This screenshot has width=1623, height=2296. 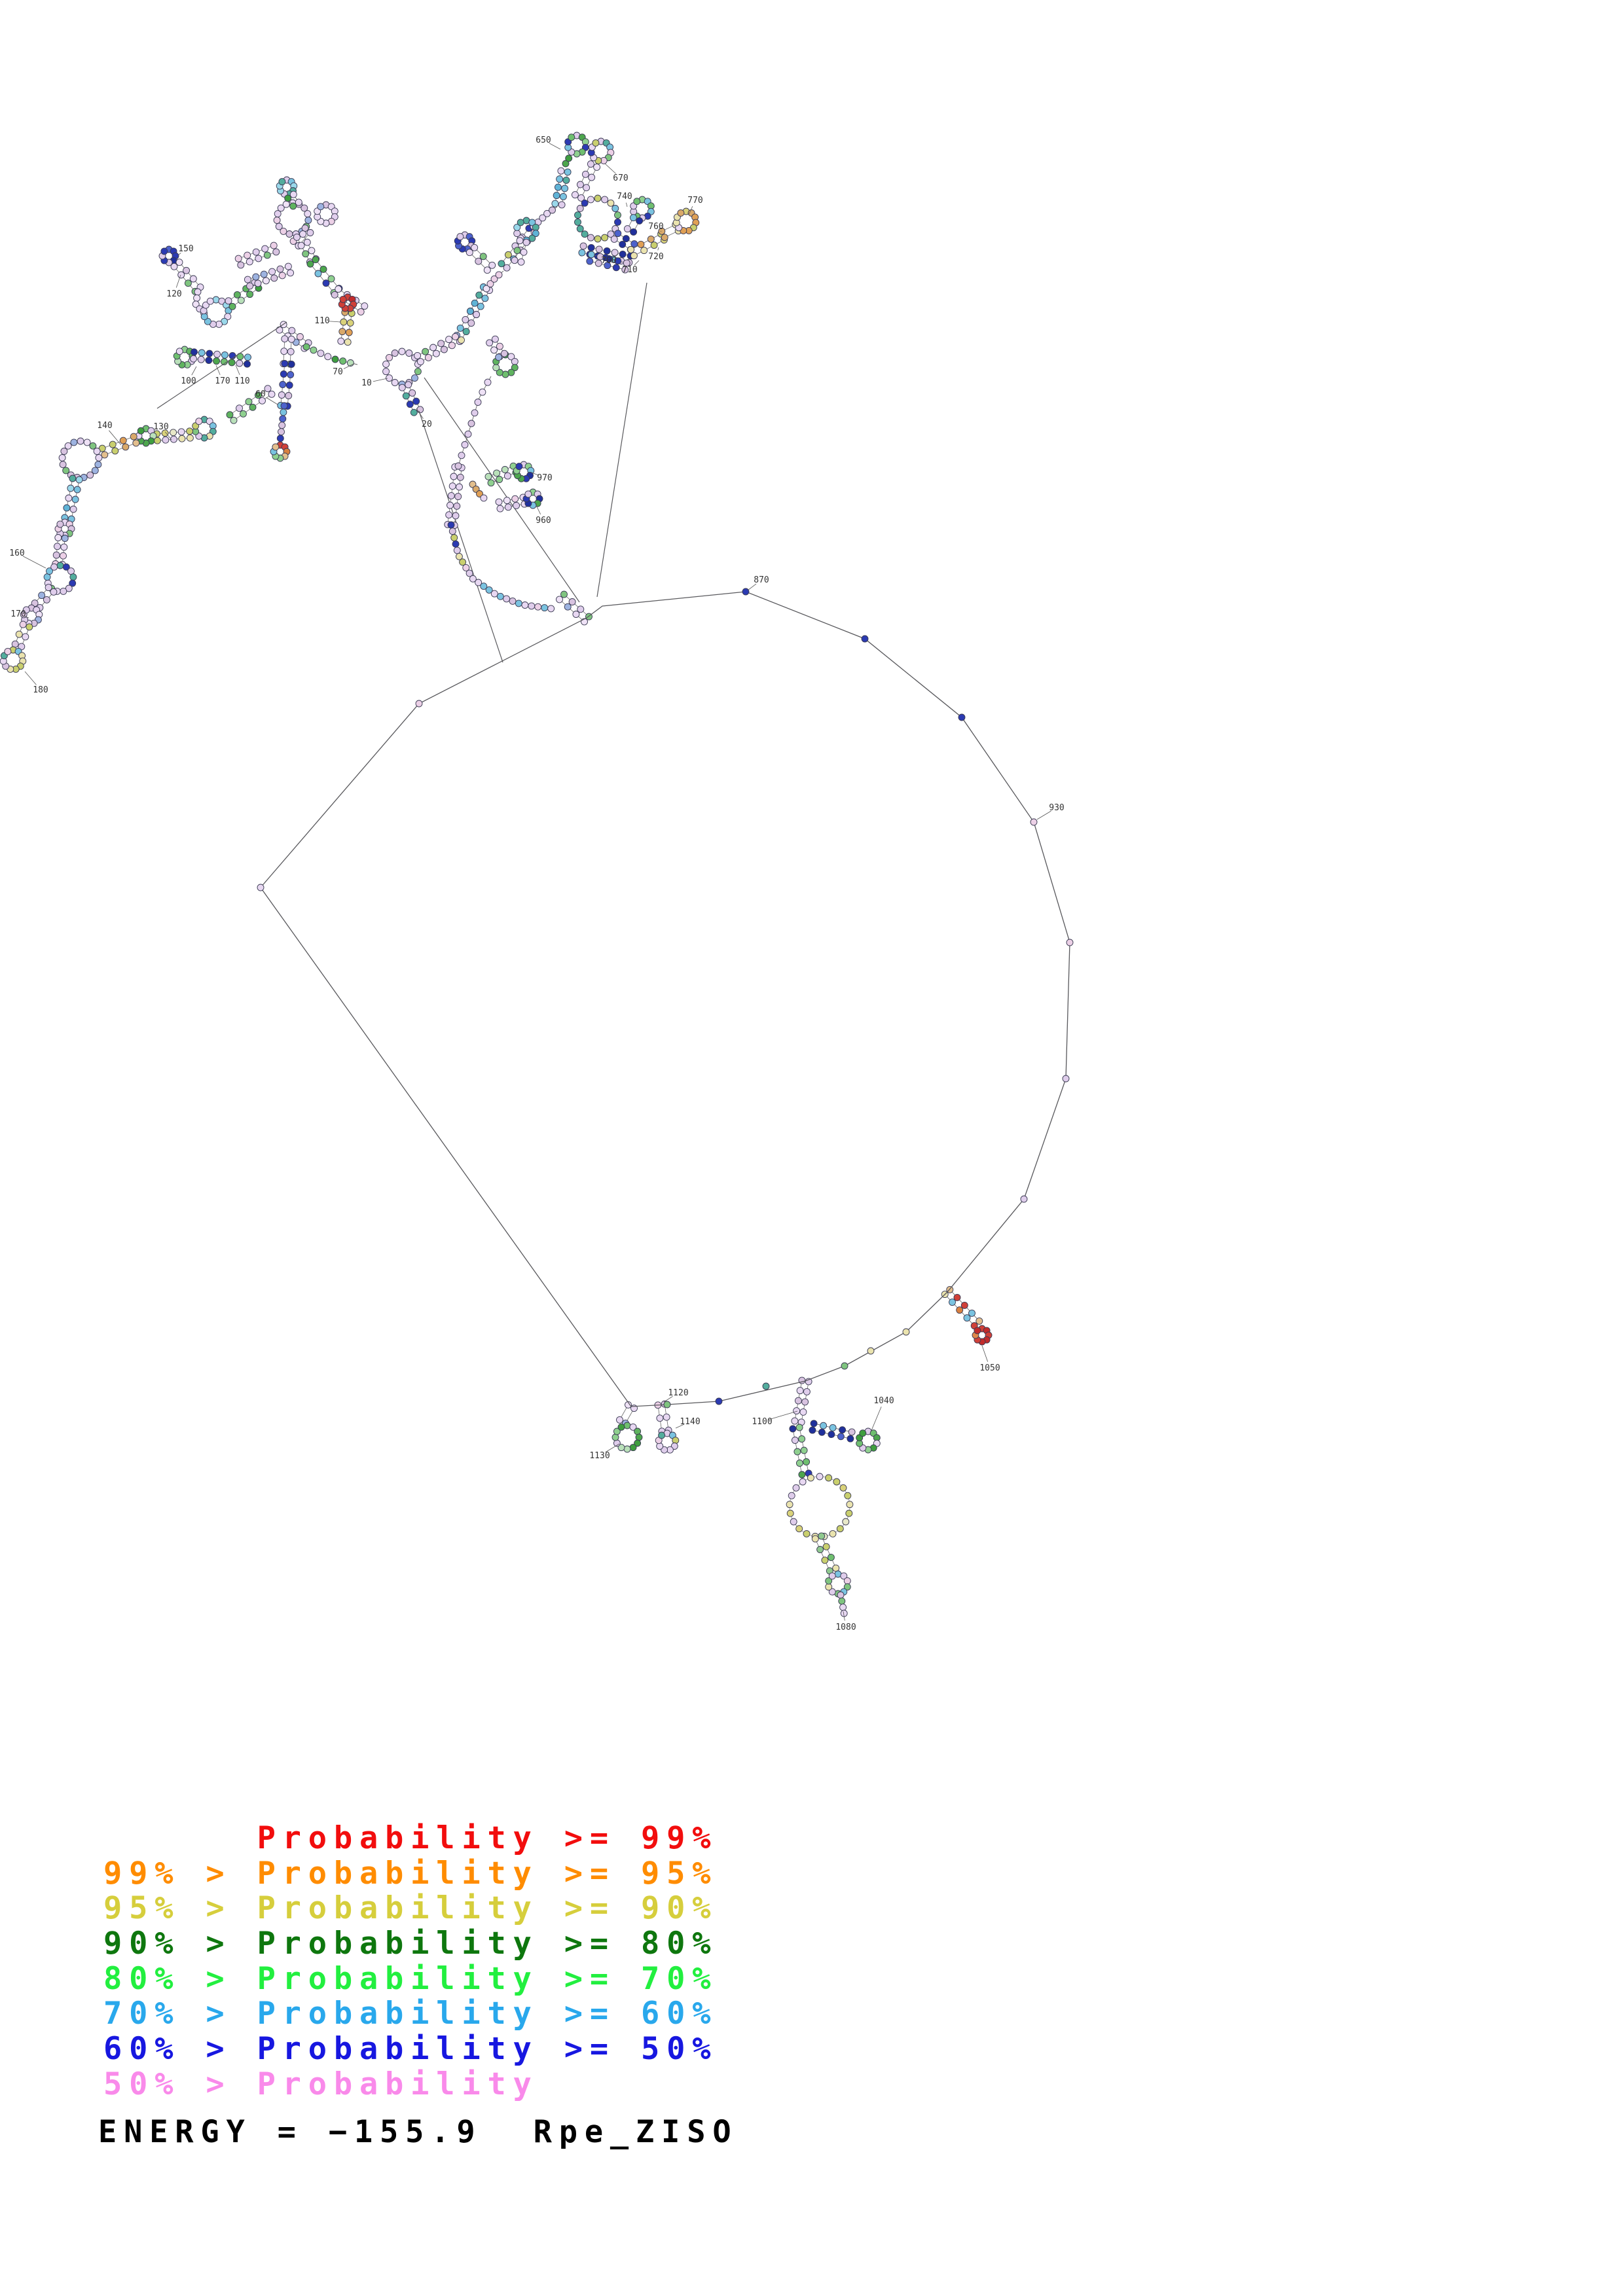 What do you see at coordinates (260, 394) in the screenshot?
I see `sequence-position-label: 60` at bounding box center [260, 394].